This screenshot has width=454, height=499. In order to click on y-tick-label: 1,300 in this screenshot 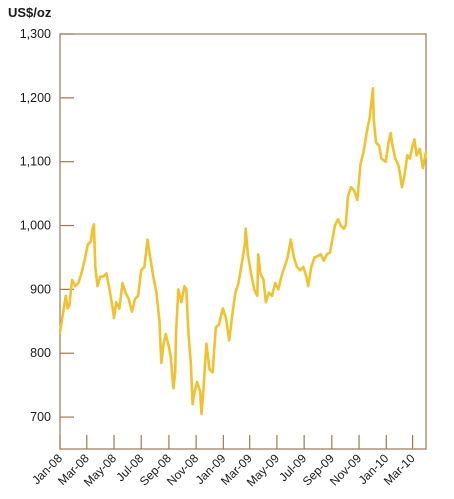, I will do `click(35, 34)`.